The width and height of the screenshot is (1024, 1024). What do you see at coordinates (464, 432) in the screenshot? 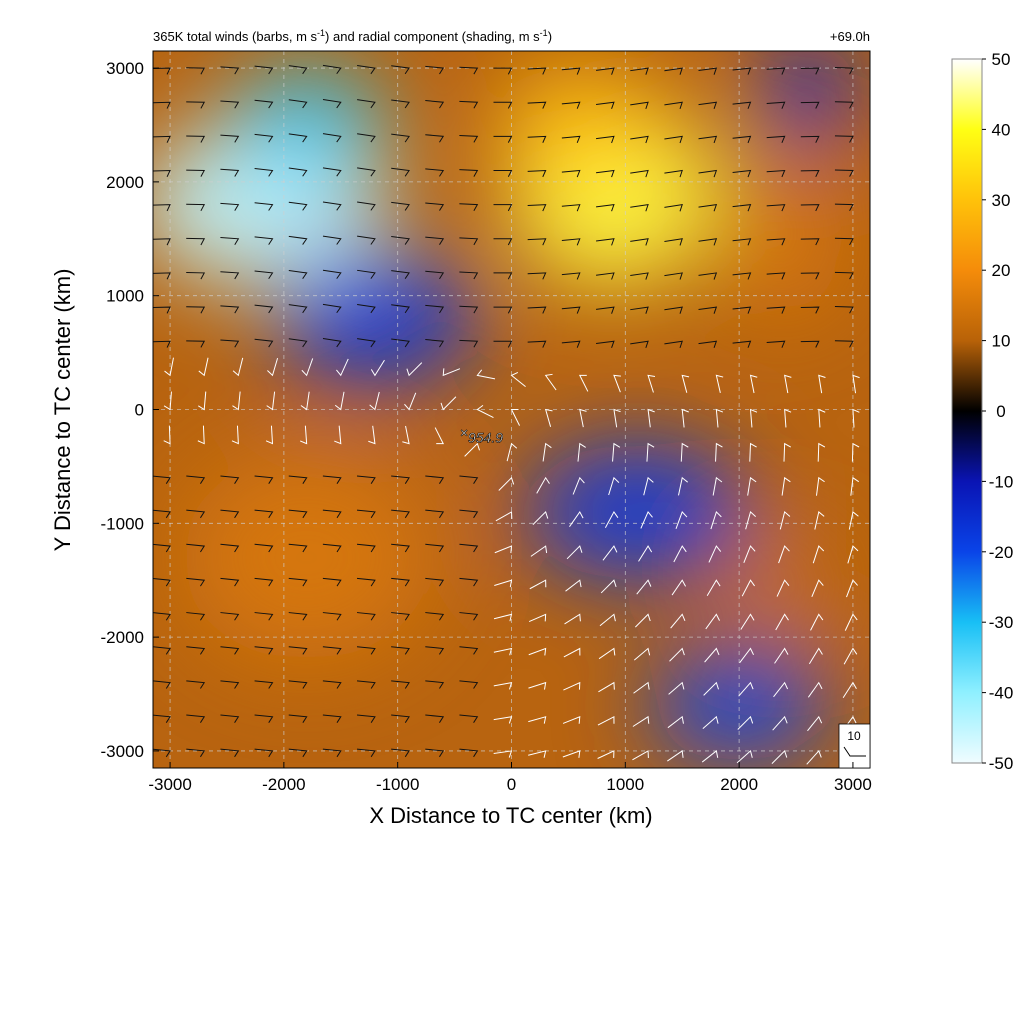
I see `tc-center-icon: ×` at bounding box center [464, 432].